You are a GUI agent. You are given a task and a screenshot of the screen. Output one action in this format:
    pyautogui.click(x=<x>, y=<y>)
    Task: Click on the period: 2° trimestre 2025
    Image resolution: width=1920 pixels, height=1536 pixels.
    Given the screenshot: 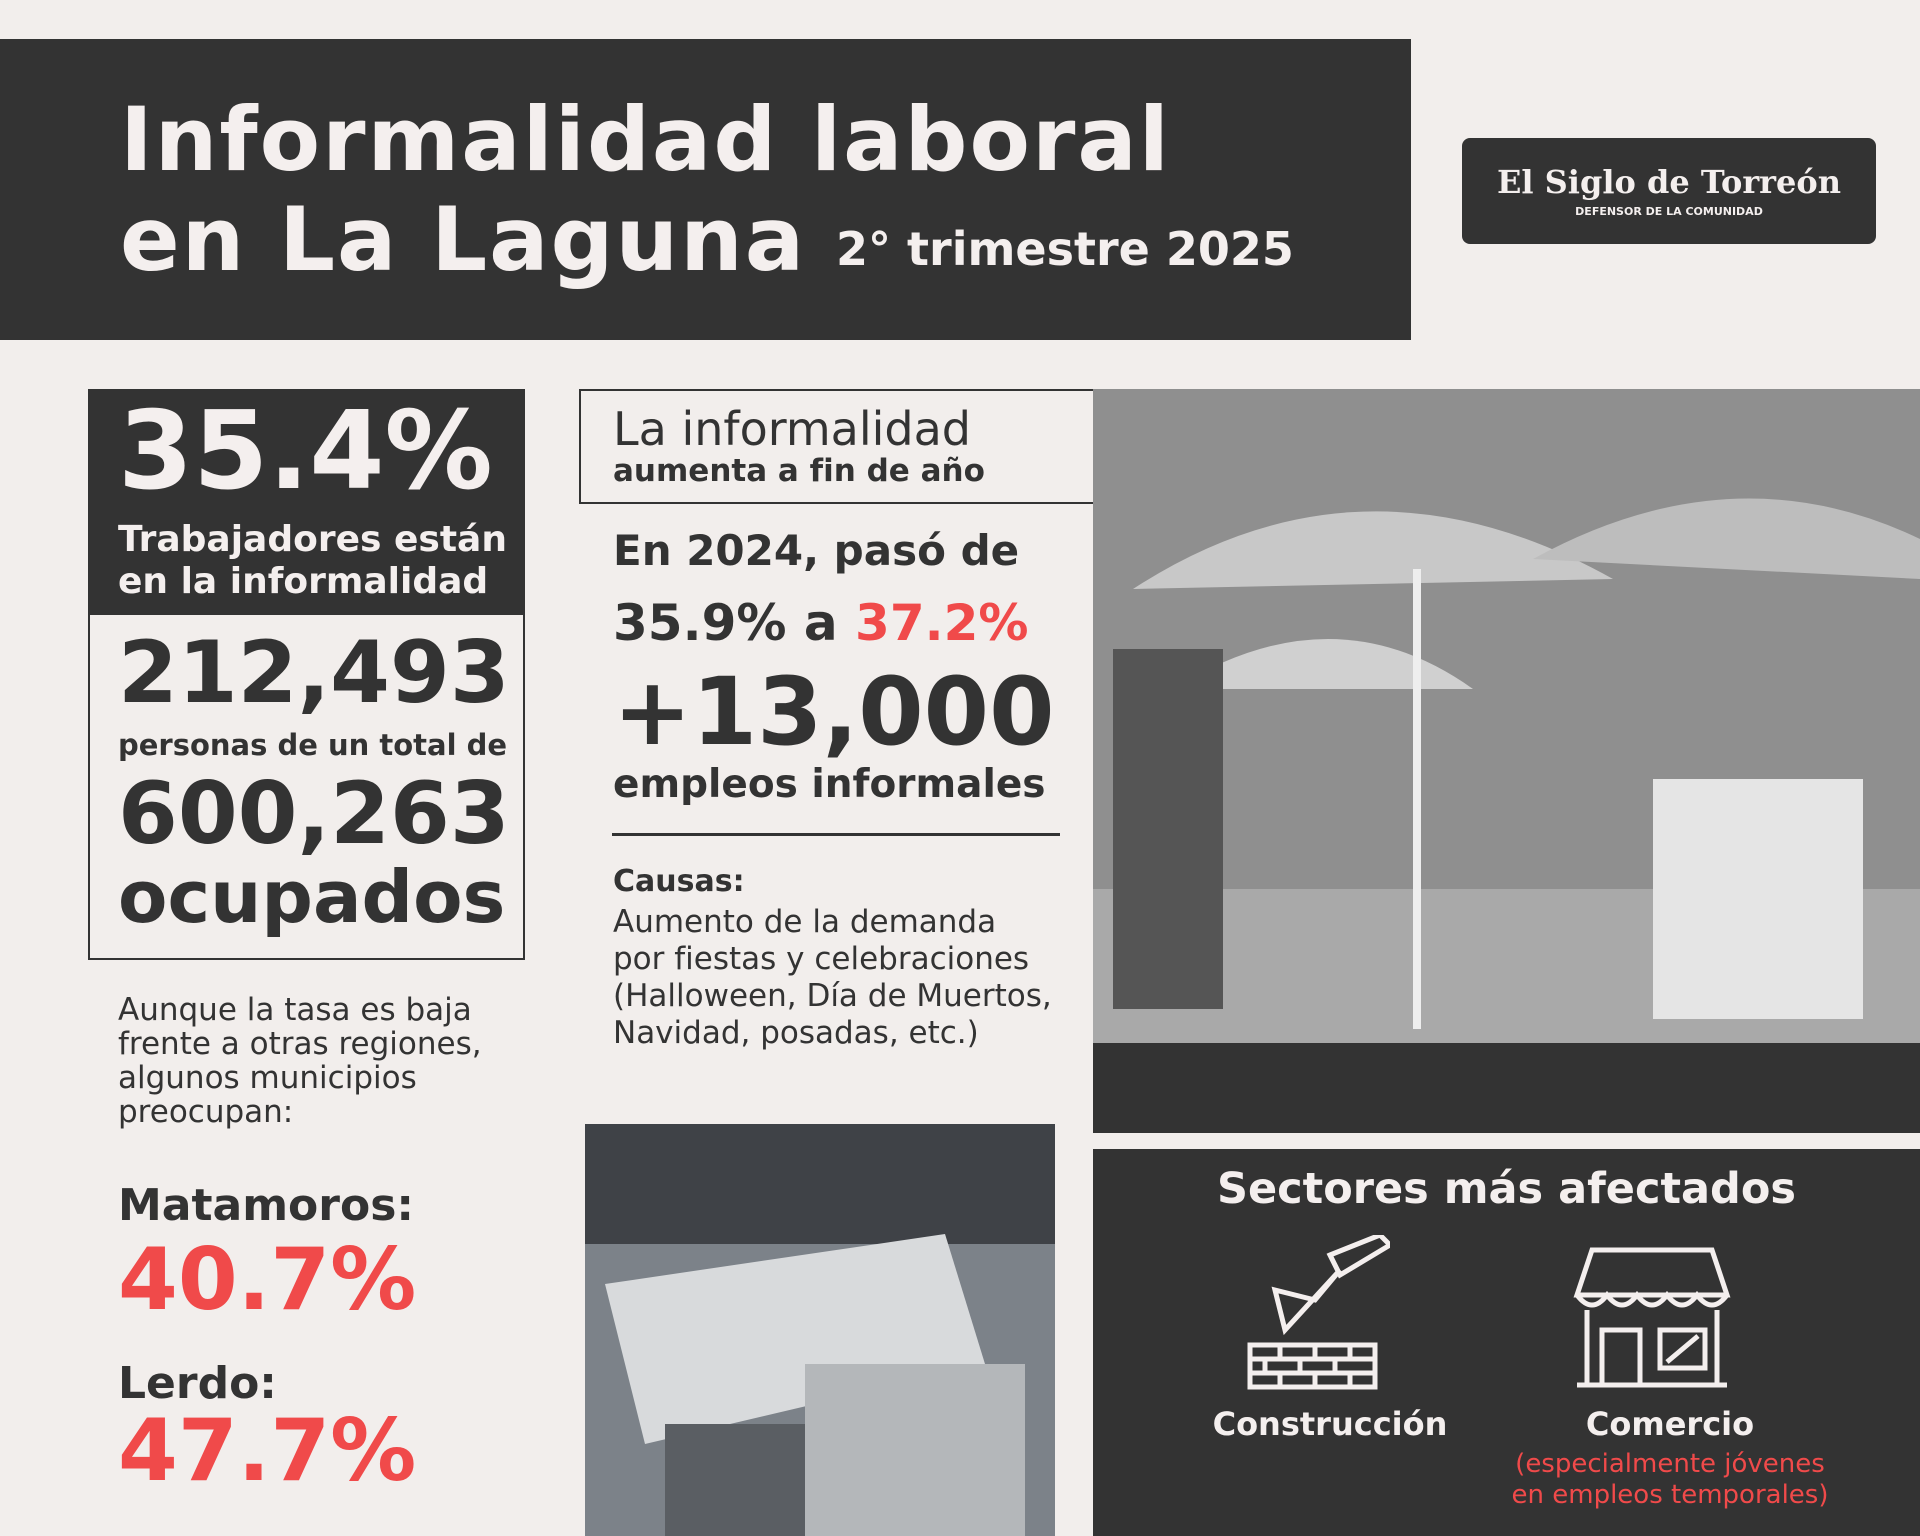 What is the action you would take?
    pyautogui.click(x=1065, y=249)
    